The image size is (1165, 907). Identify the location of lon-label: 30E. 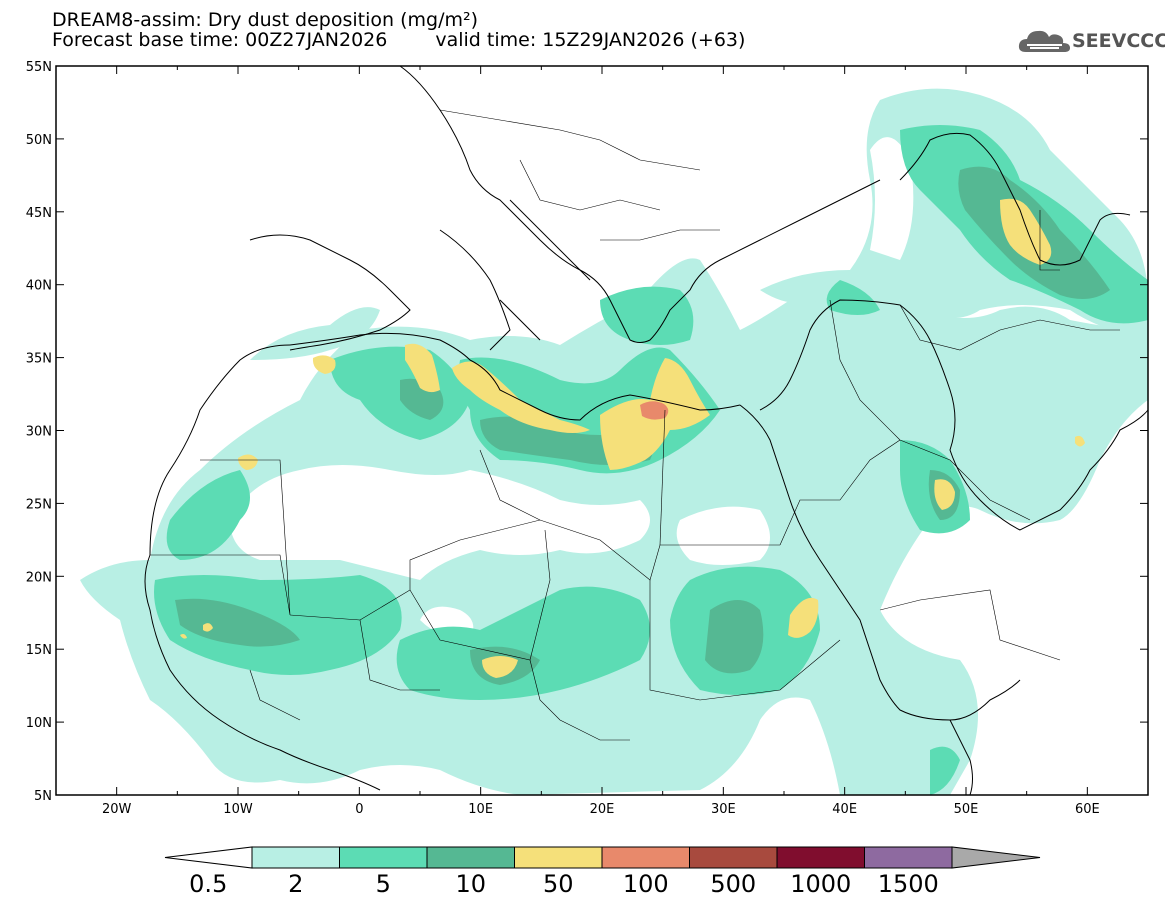
(723, 809).